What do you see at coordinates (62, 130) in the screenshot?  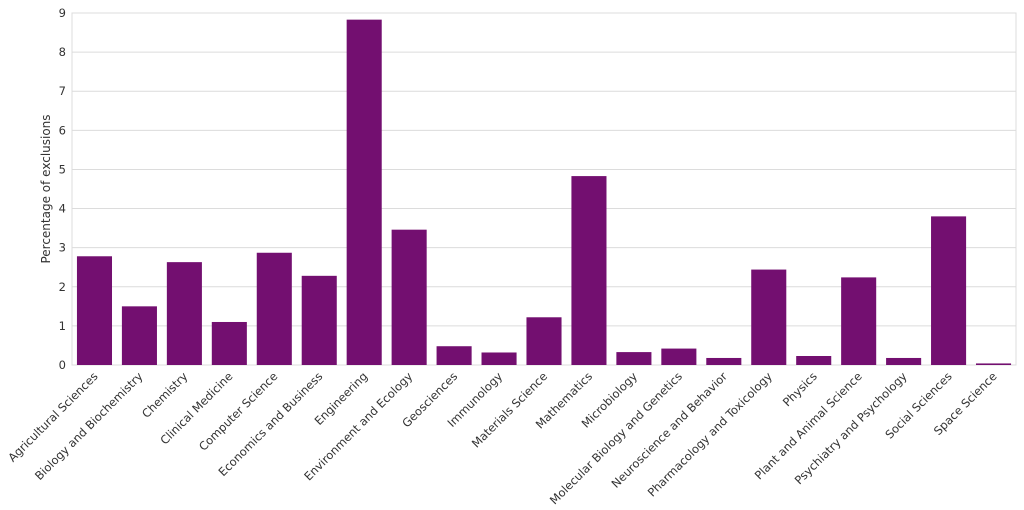 I see `y-tick-label: 6` at bounding box center [62, 130].